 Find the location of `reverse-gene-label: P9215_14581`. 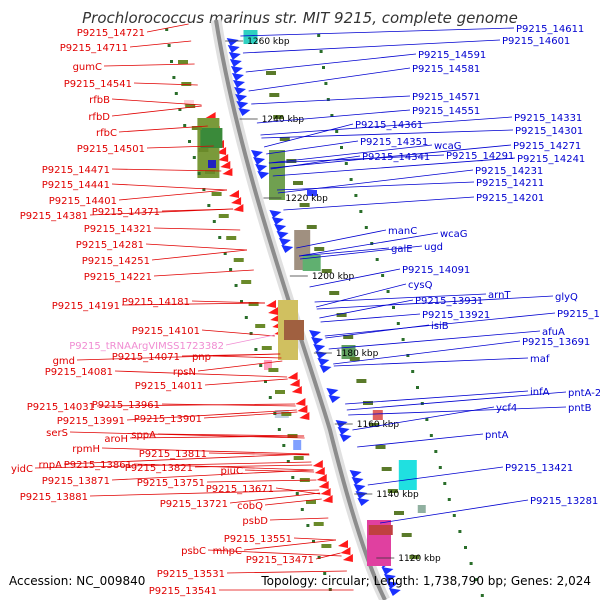

reverse-gene-label: P9215_14581 is located at coordinates (446, 69).